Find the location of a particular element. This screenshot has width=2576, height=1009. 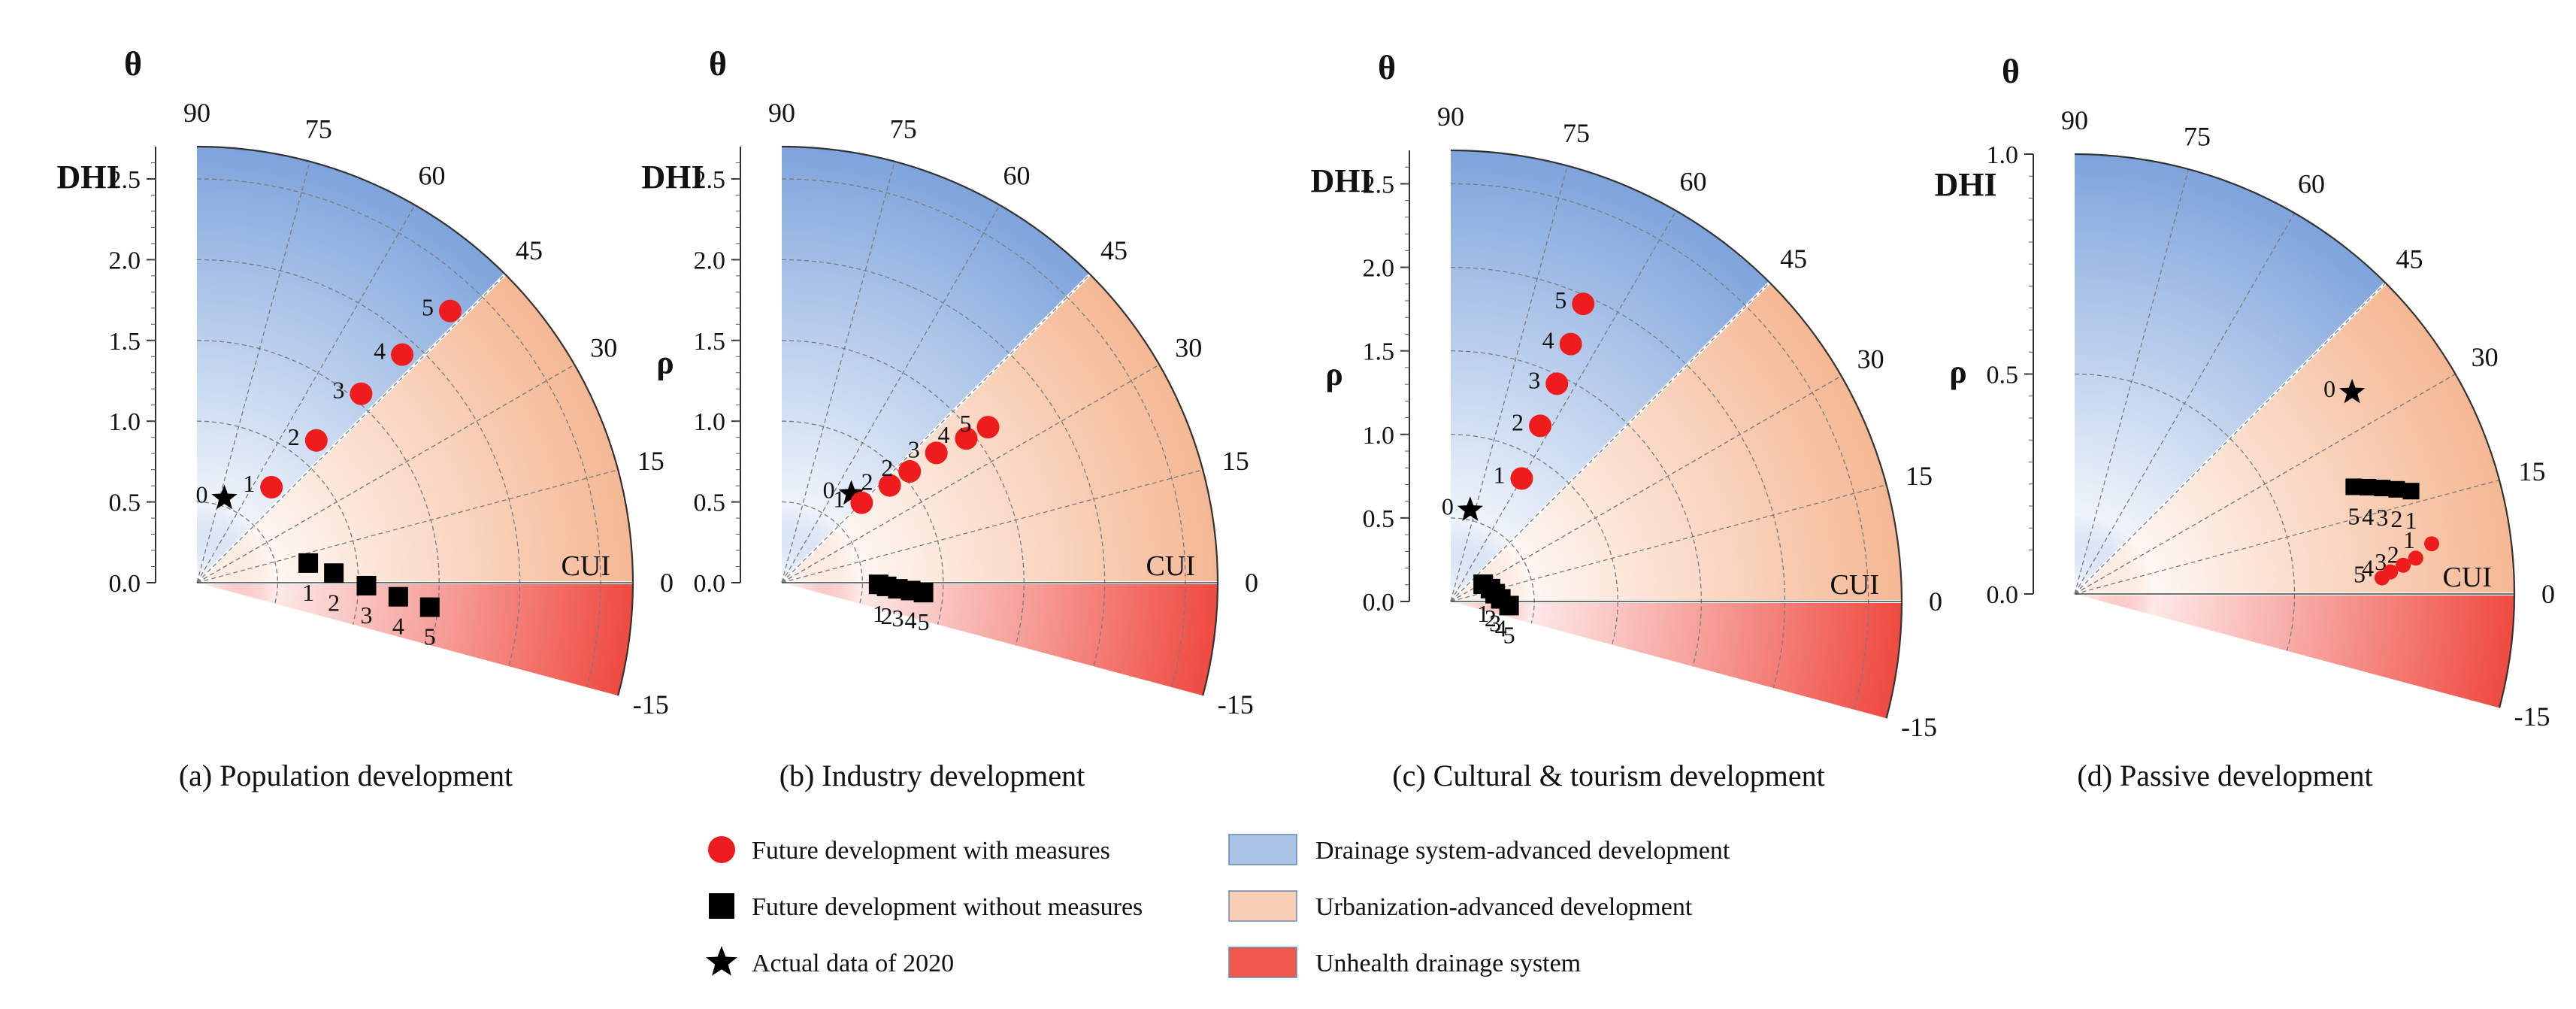

region-urbanization-advanced is located at coordinates (415, 429).